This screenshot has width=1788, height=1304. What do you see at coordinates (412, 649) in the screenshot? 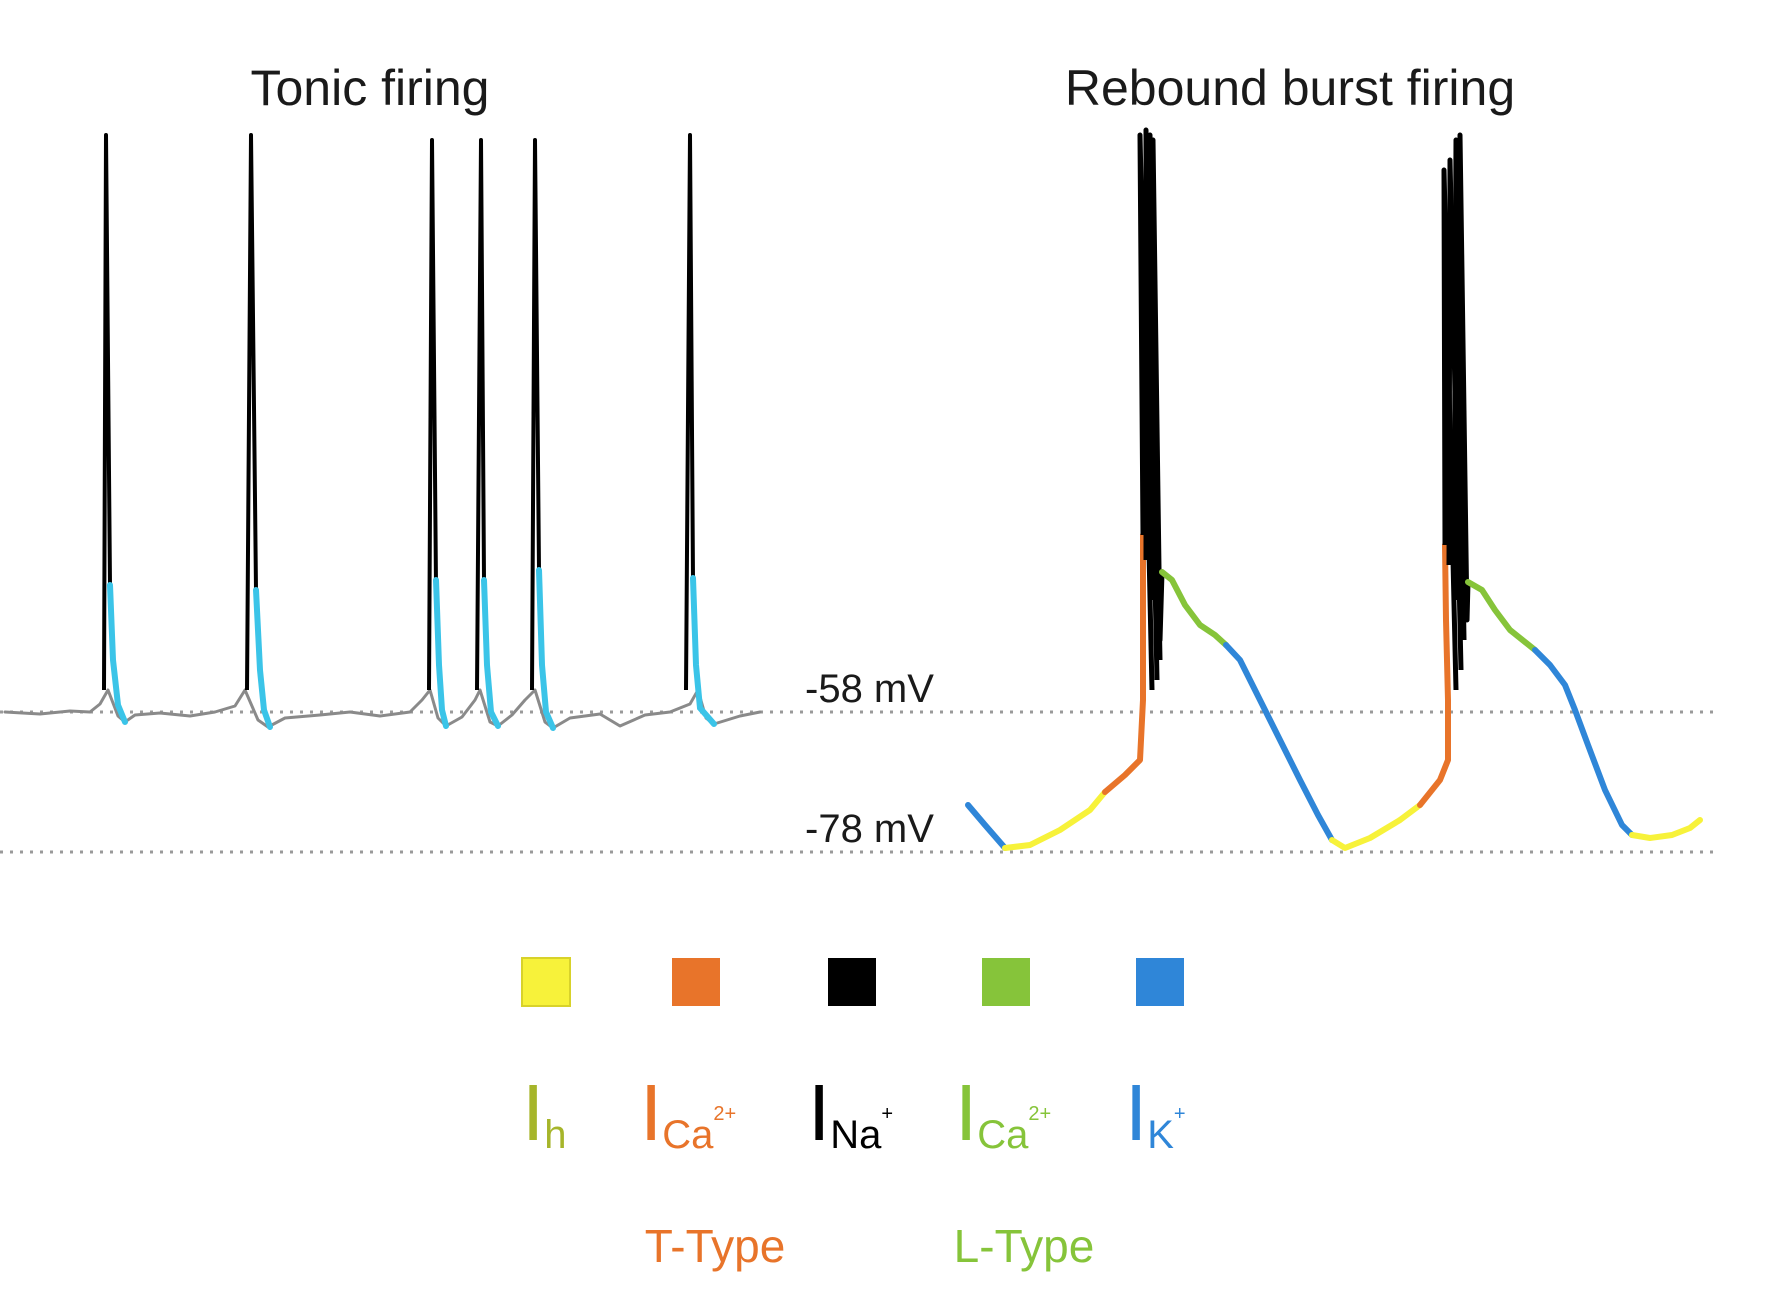
I see `tonic-repolarization` at bounding box center [412, 649].